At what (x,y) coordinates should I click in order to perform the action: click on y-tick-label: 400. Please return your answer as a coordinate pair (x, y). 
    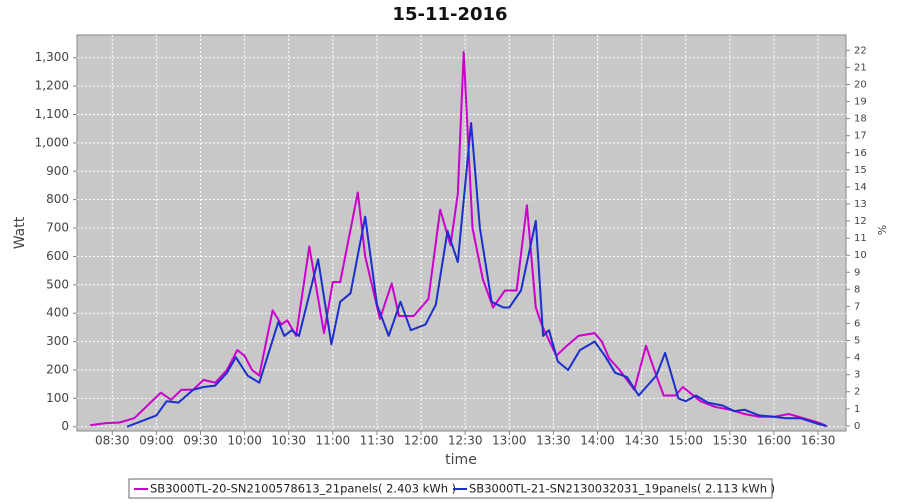
    Looking at the image, I should click on (57, 313).